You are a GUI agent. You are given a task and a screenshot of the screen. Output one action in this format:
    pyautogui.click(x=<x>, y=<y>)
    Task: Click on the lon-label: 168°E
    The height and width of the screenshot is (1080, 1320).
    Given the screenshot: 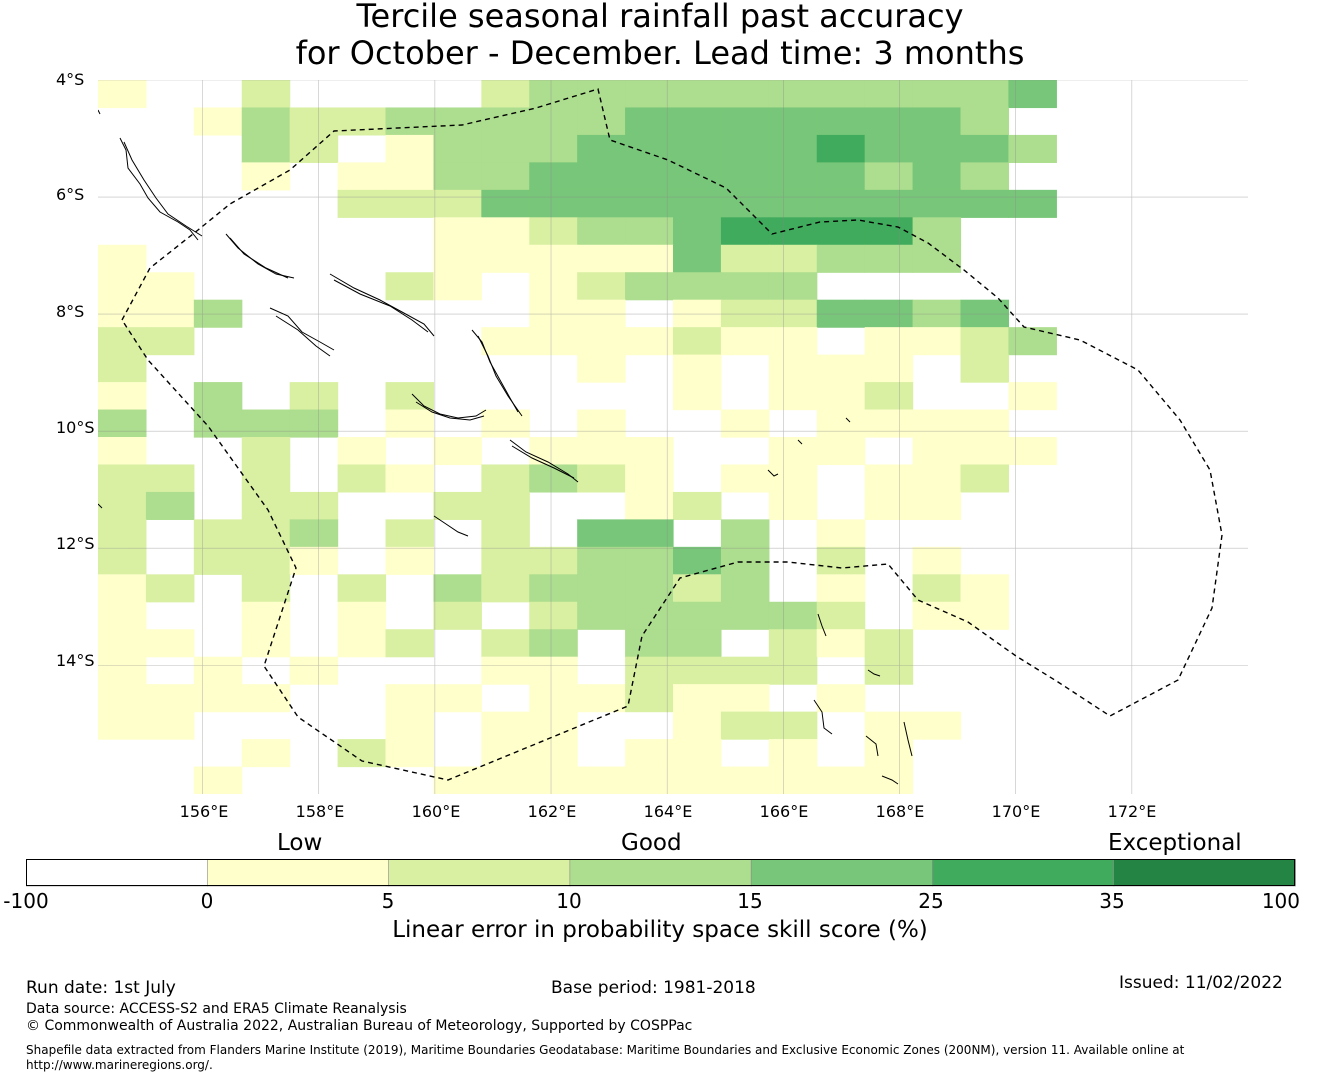 What is the action you would take?
    pyautogui.click(x=900, y=811)
    